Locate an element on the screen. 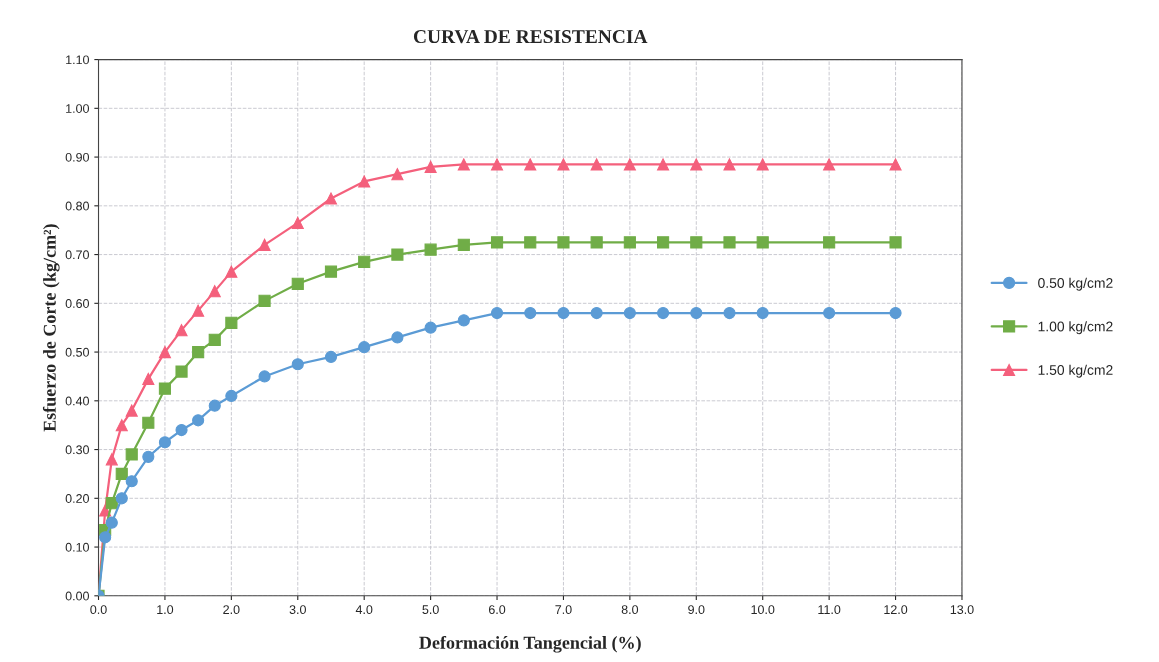 Image resolution: width=1159 pixels, height=662 pixels. legend-label: 1.50 kg/cm2 is located at coordinates (1075, 371).